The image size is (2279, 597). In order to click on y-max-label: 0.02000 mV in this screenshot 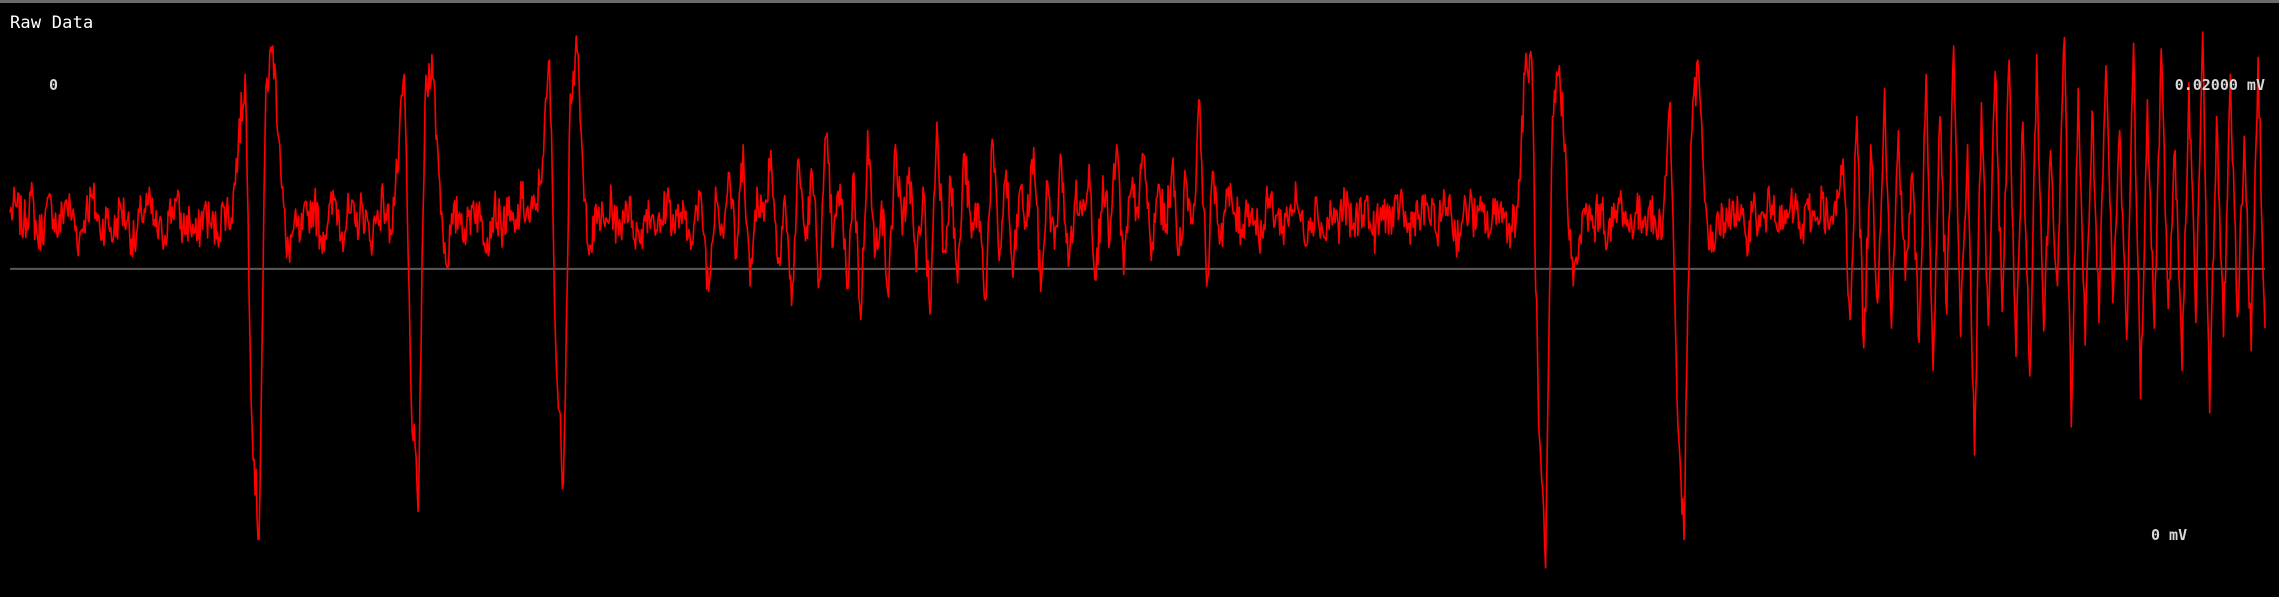, I will do `click(2219, 85)`.